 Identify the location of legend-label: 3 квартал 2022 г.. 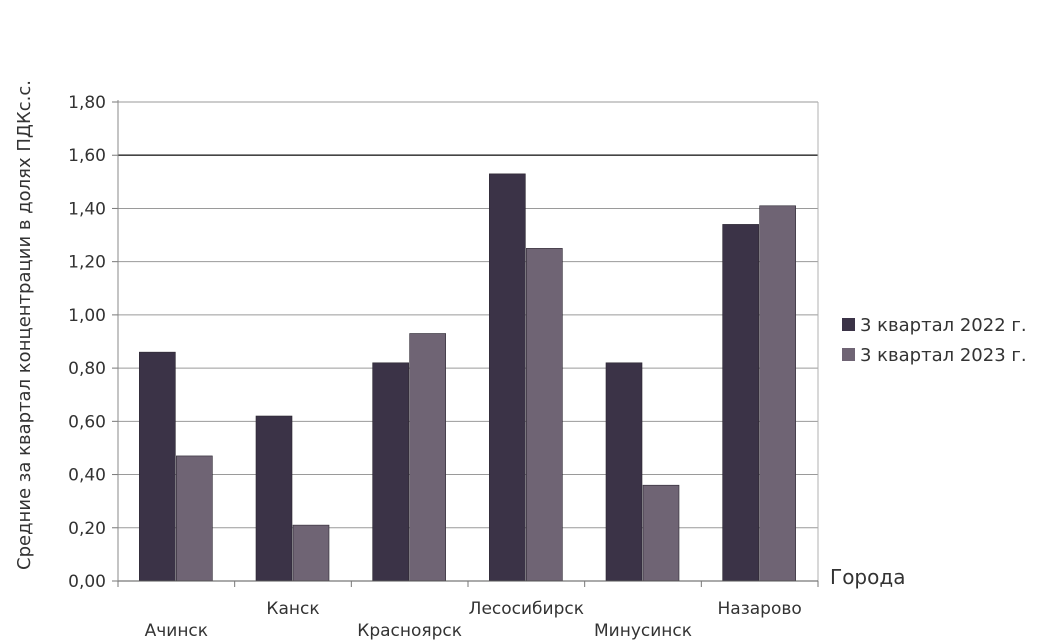
(943, 325).